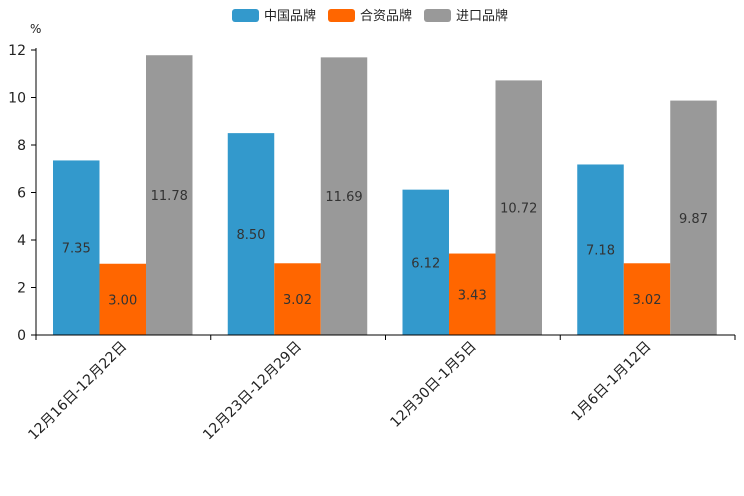 The height and width of the screenshot is (496, 744). Describe the element at coordinates (35, 29) in the screenshot. I see `y-axis-unit: %` at that location.